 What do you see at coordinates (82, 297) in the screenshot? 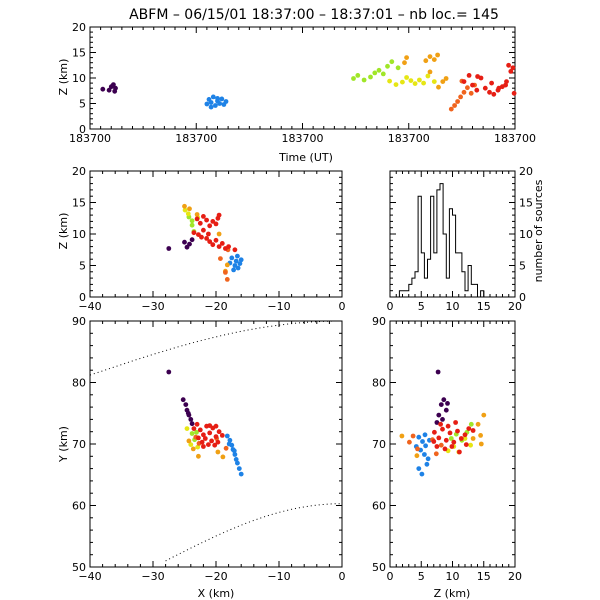
I see `x_z-y-tick-label: 0` at bounding box center [82, 297].